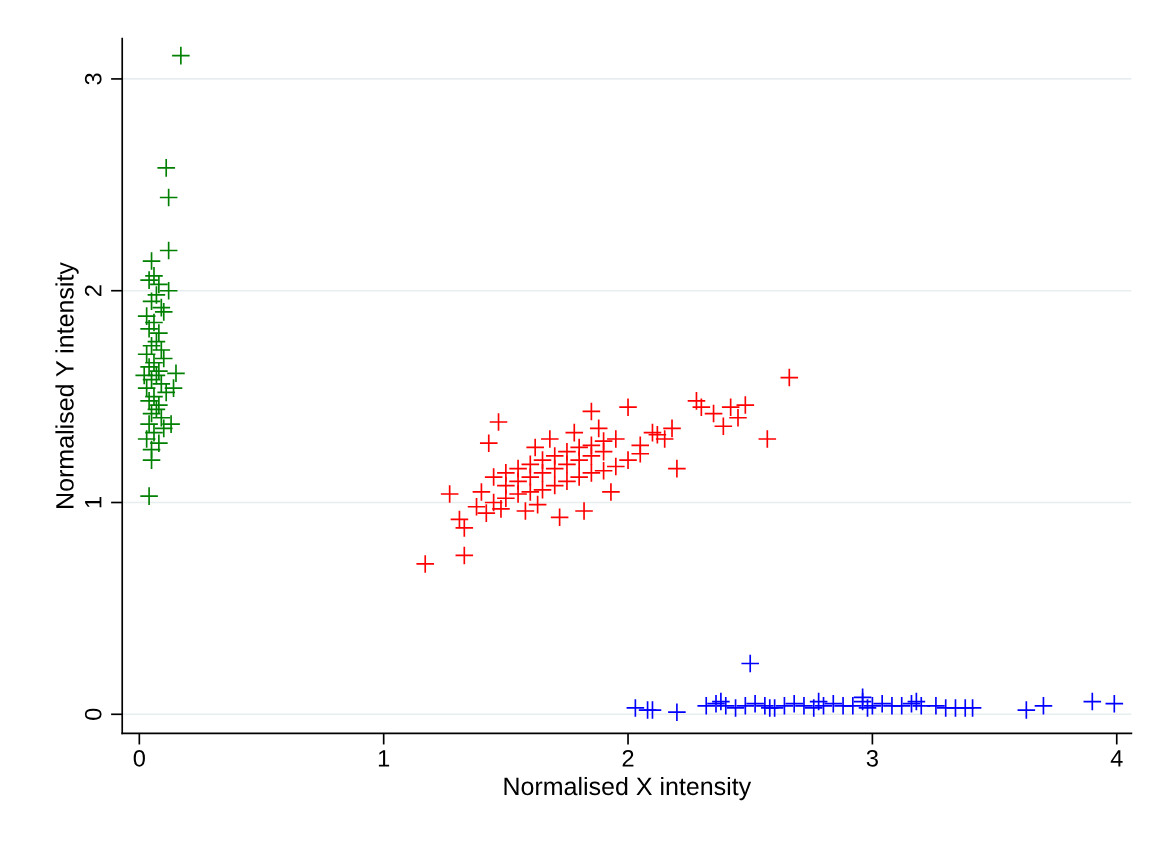 This screenshot has width=1164, height=841. I want to click on y-axis-title: Normalised Y intensity, so click(67, 385).